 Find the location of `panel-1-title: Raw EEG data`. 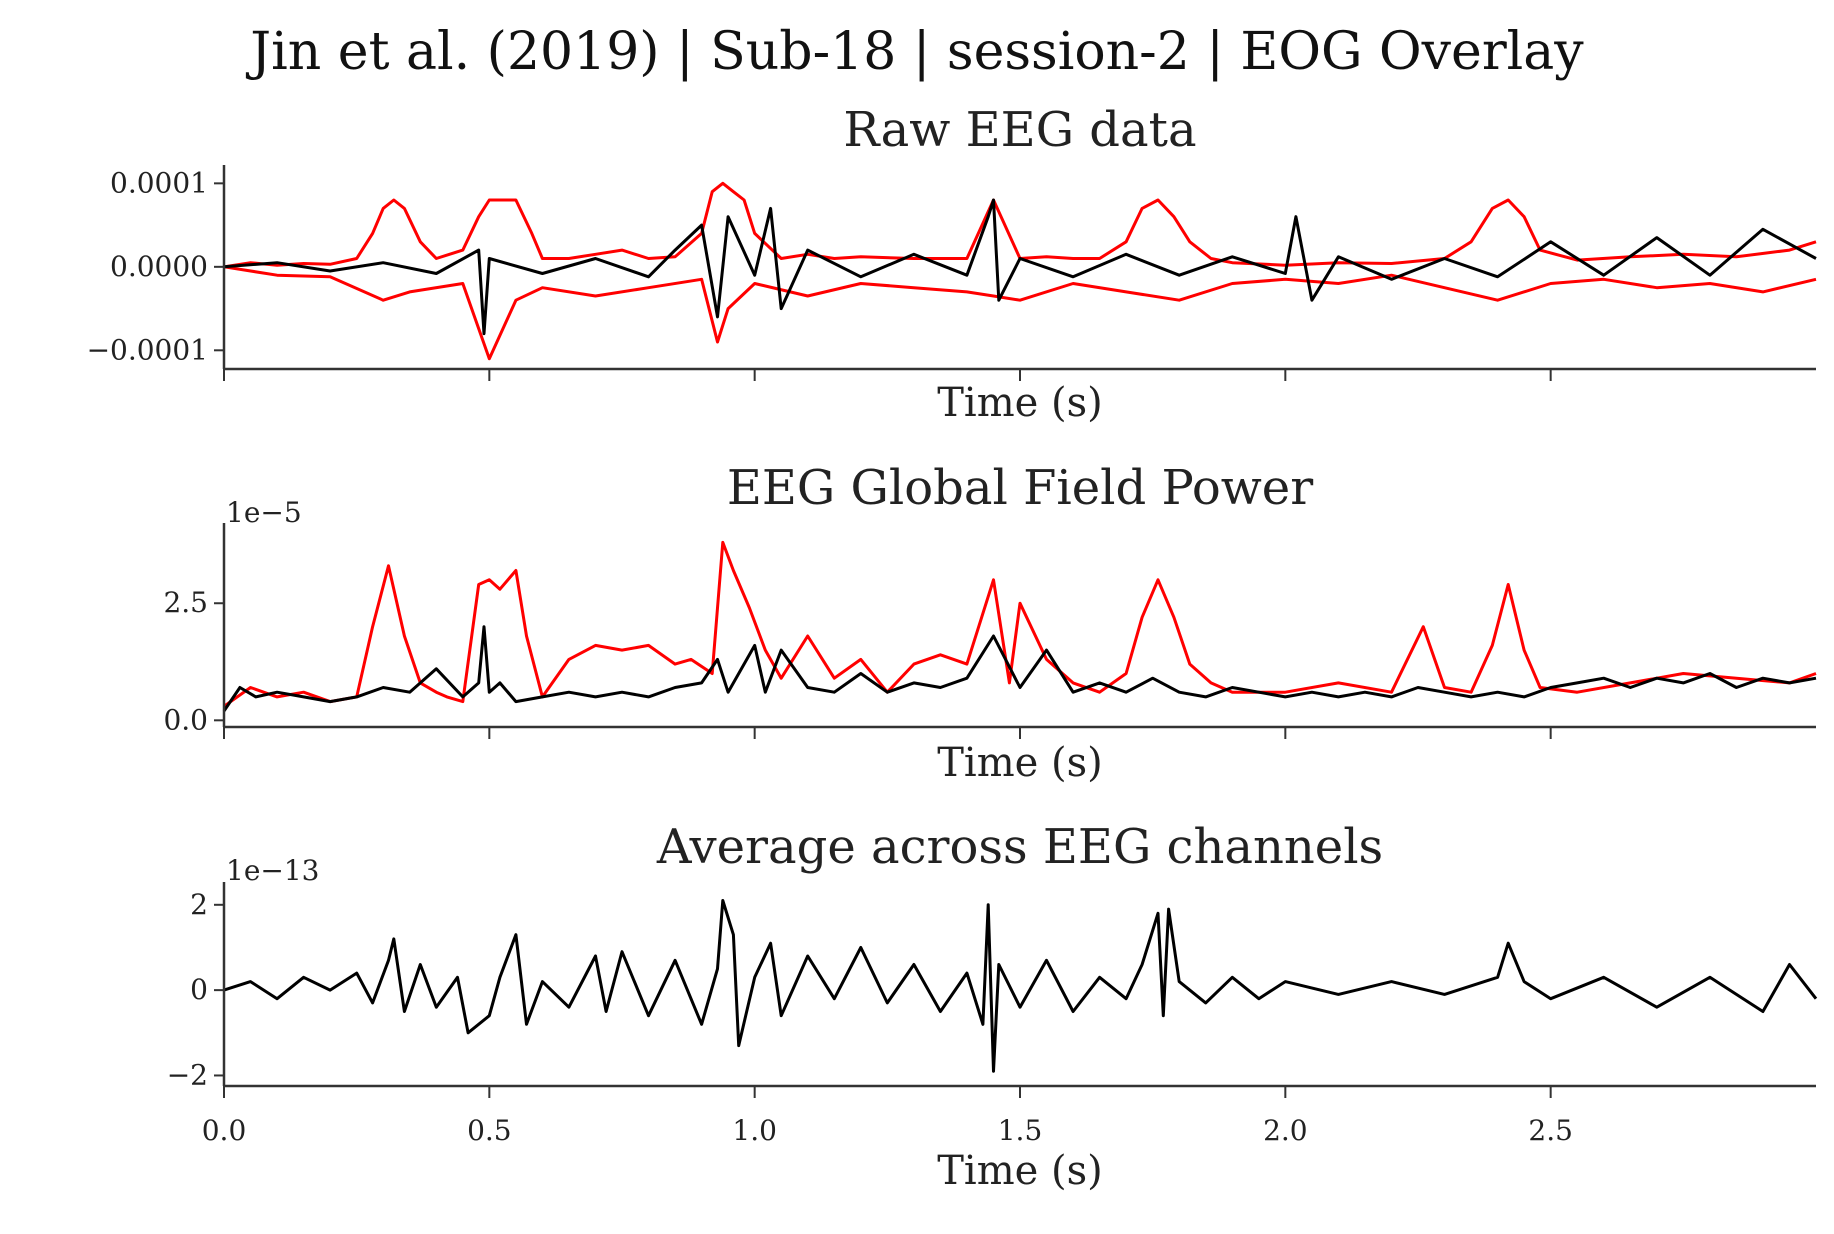

panel-1-title: Raw EEG data is located at coordinates (1019, 130).